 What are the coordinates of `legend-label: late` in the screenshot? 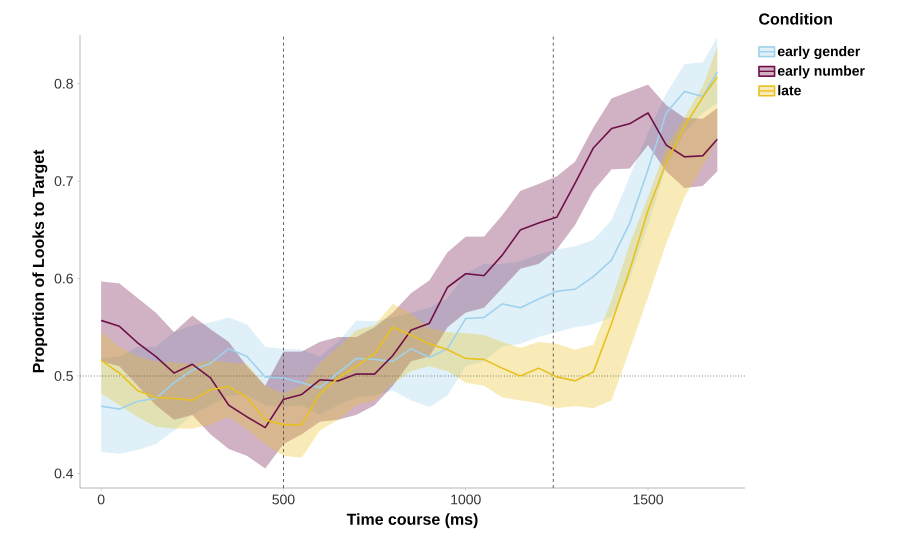 It's located at (789, 90).